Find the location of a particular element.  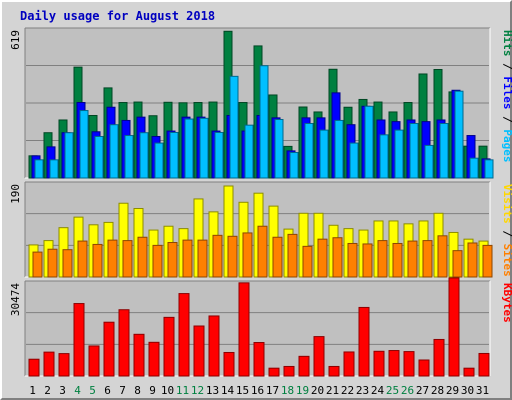

x-tick-label: 15 is located at coordinates (242, 390).